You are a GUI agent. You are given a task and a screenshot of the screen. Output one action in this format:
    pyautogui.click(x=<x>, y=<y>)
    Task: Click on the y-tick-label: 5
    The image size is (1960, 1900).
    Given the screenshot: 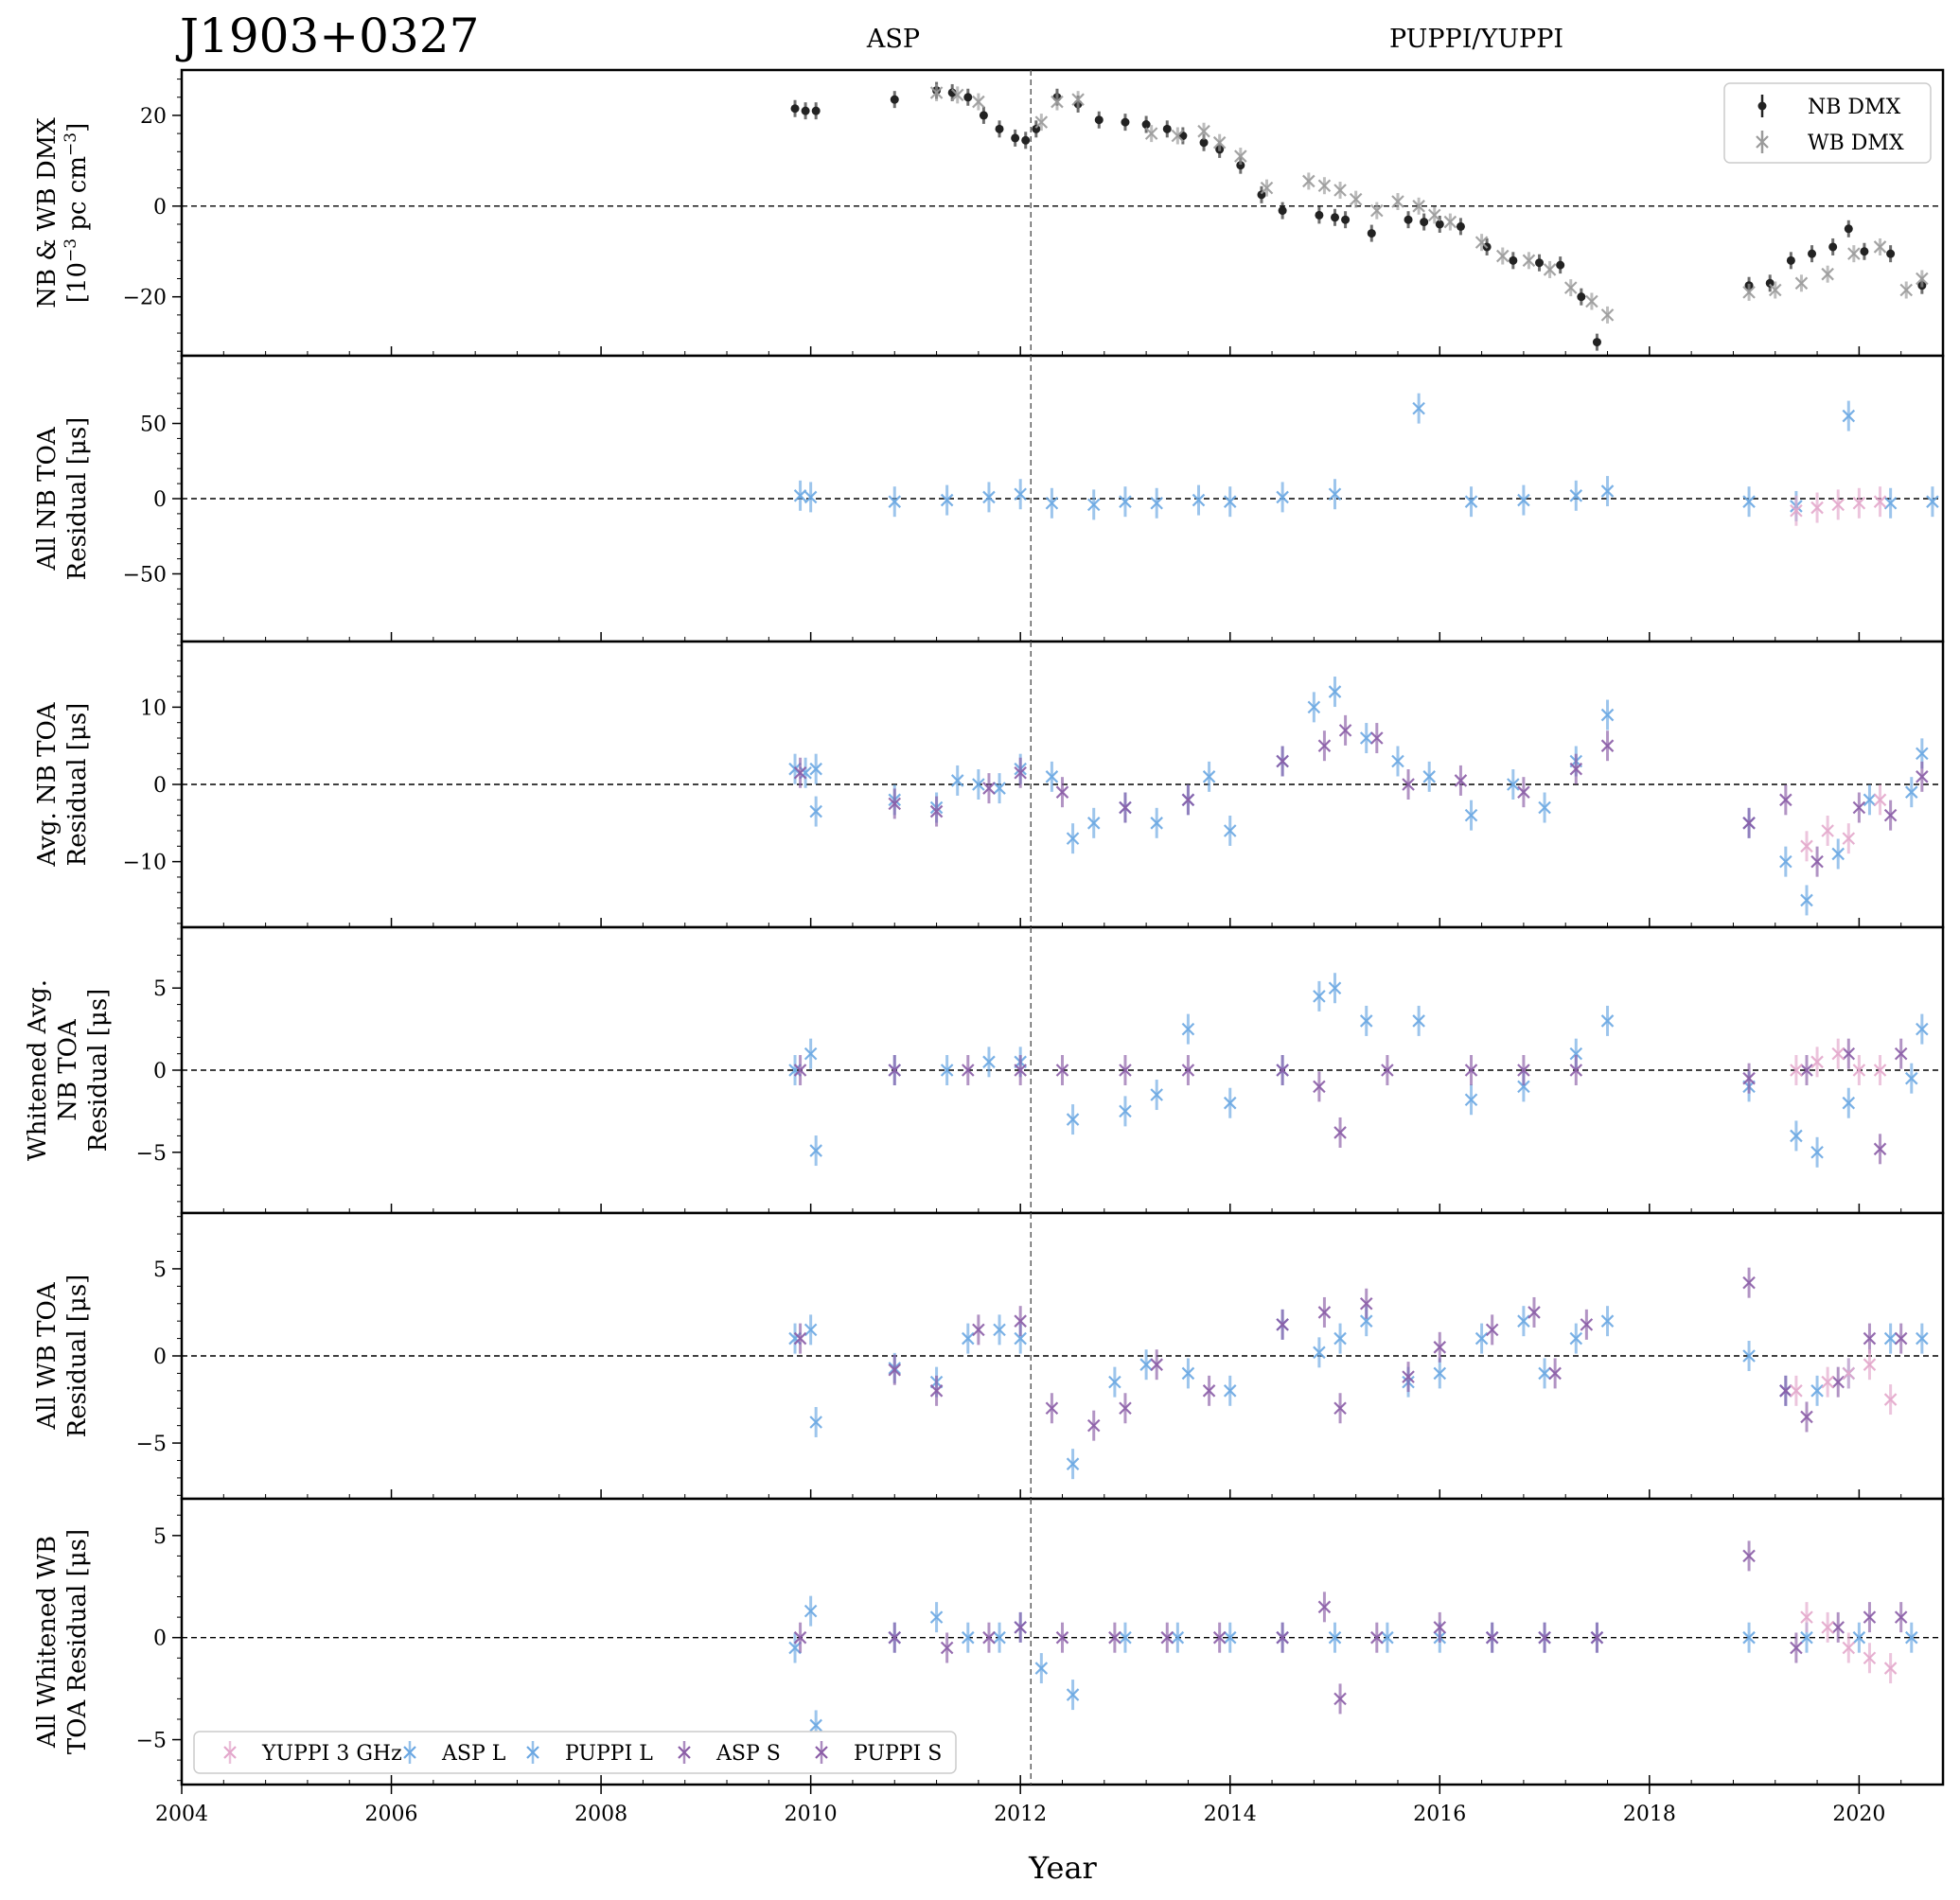 What is the action you would take?
    pyautogui.click(x=160, y=1270)
    